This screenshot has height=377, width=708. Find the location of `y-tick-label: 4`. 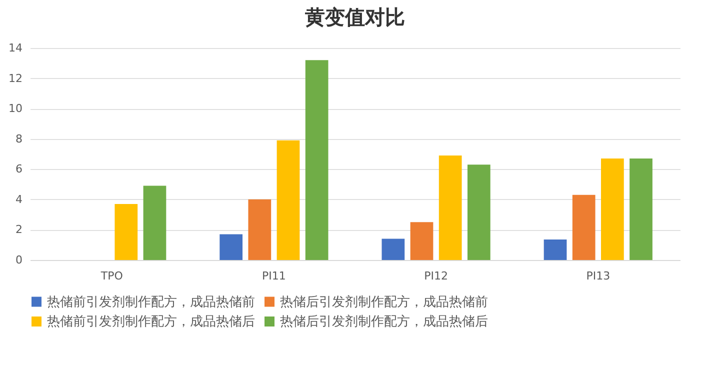

y-tick-label: 4 is located at coordinates (19, 199).